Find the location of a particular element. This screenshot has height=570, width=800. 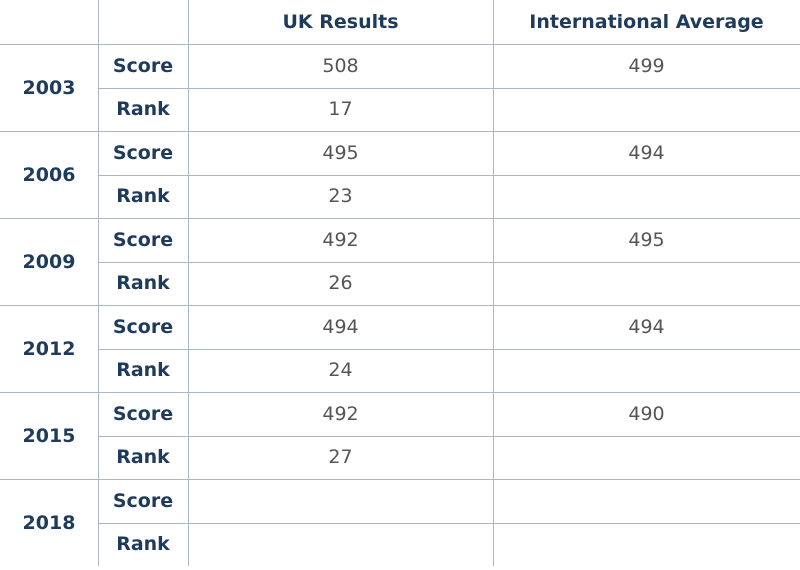

uk-value: 17 is located at coordinates (340, 109).